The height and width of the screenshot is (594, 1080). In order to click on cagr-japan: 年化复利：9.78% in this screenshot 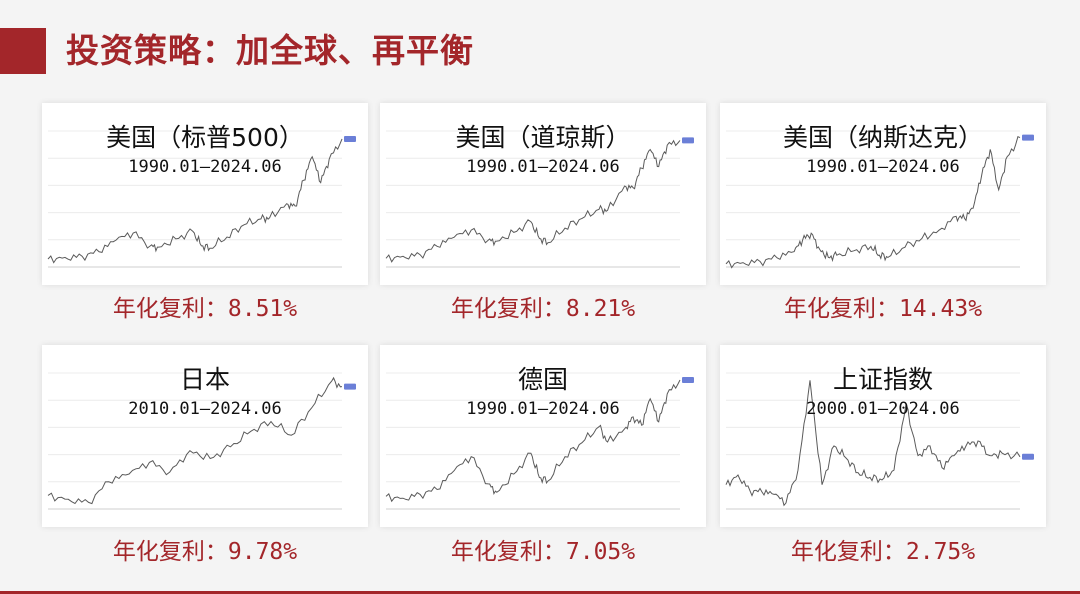, I will do `click(205, 552)`.